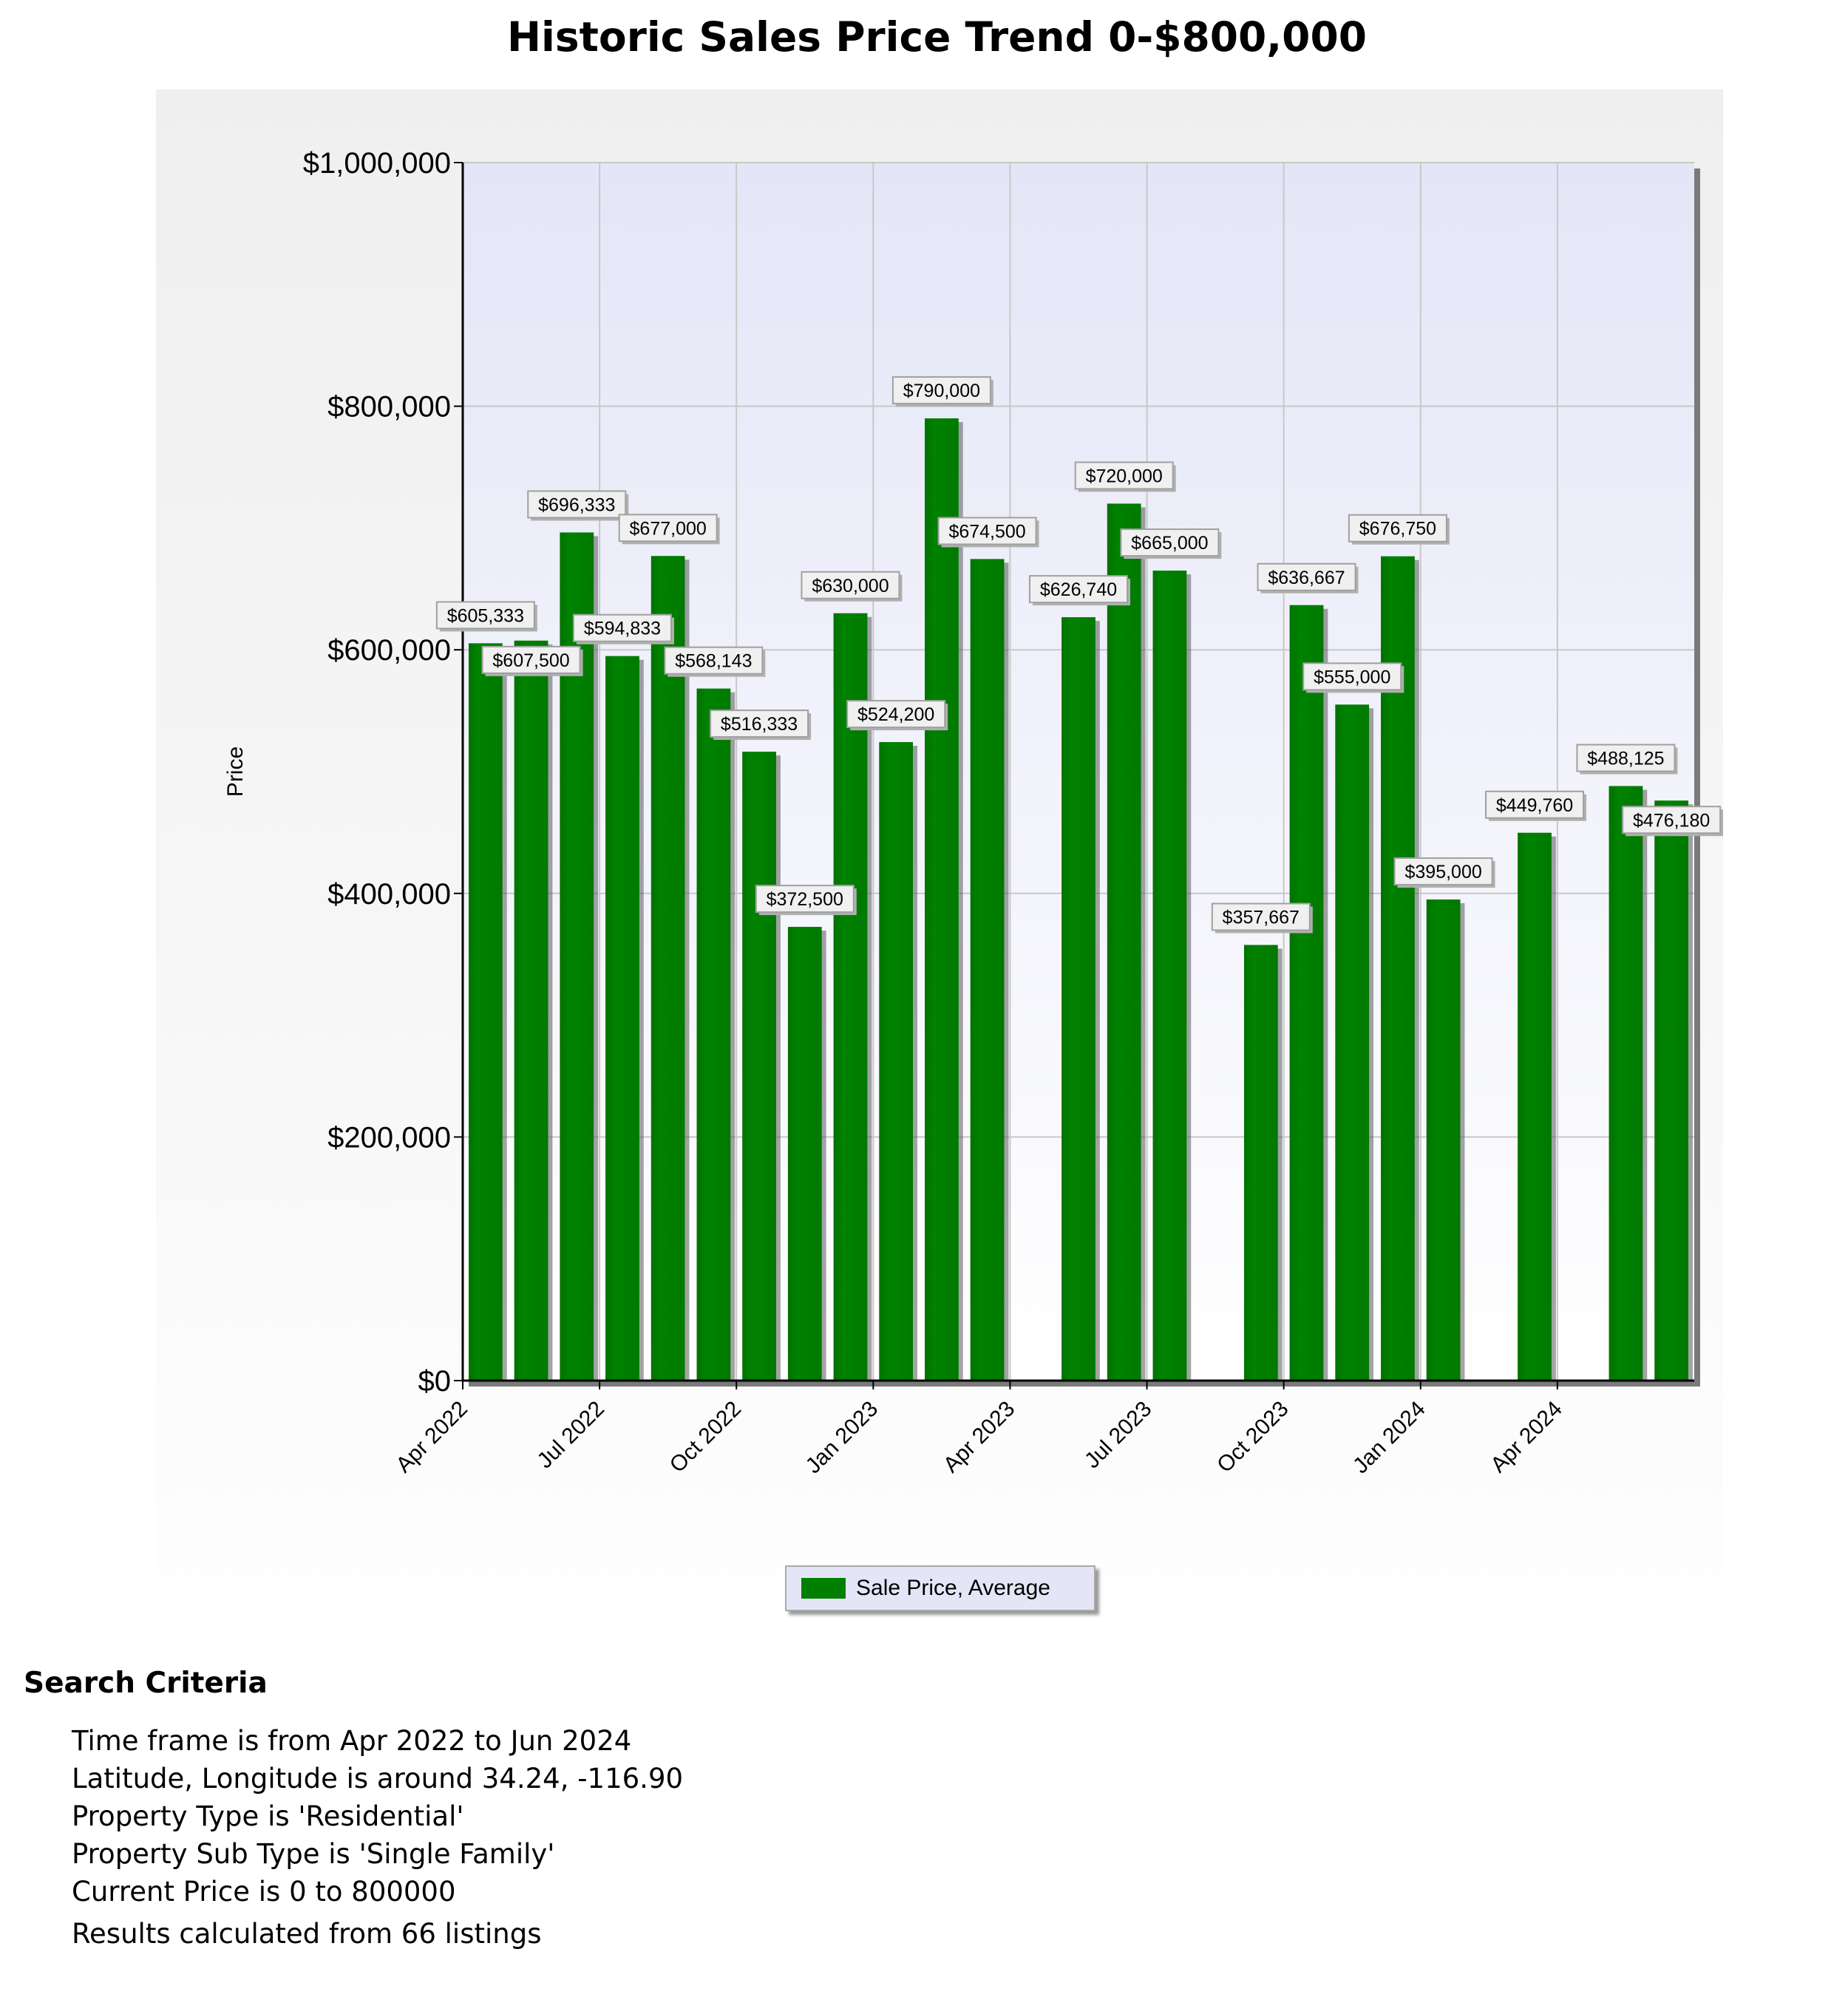  I want to click on data-label-text: $476,180, so click(1671, 821).